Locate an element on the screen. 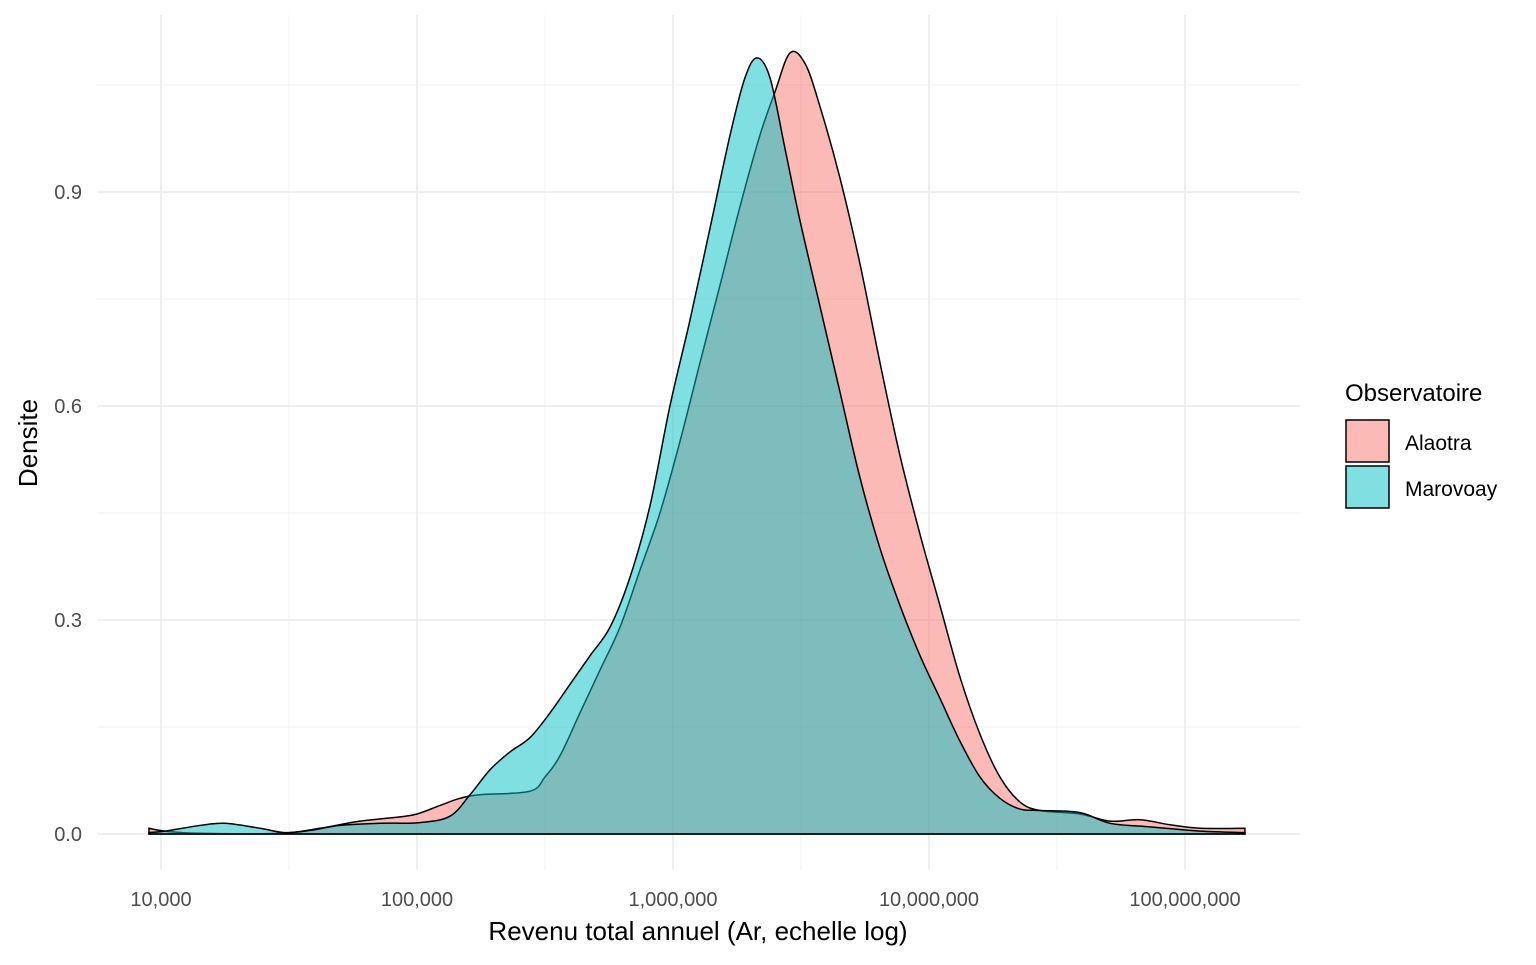  y-tick-label: 0.0 is located at coordinates (68, 835).